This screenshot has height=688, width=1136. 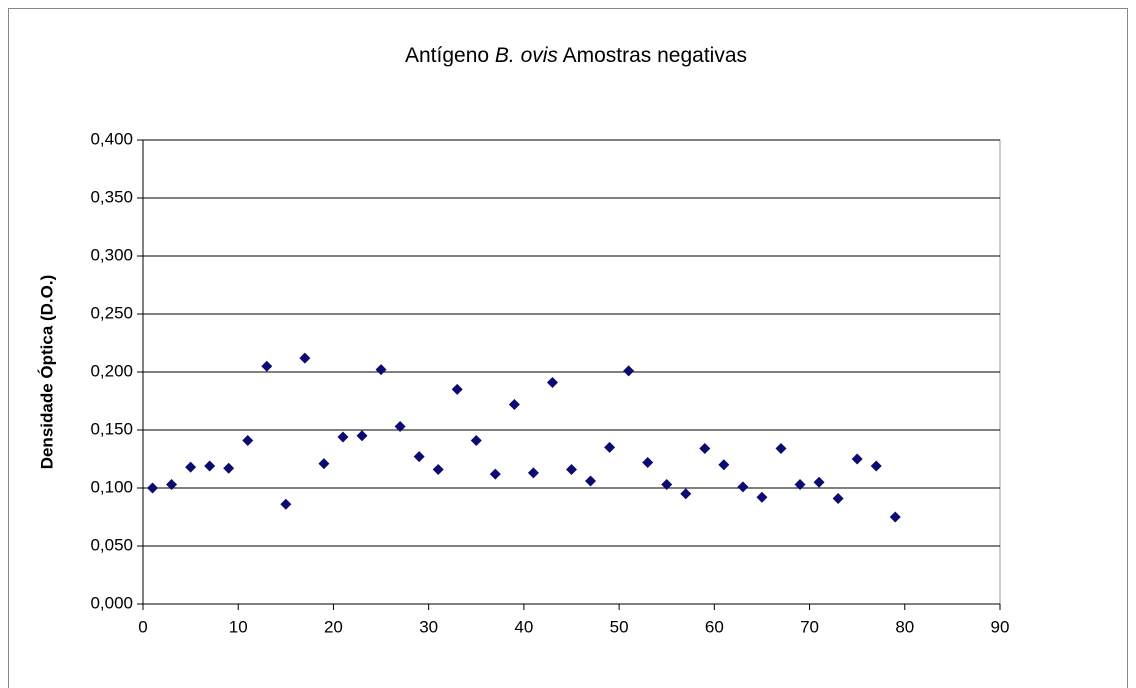 What do you see at coordinates (111, 254) in the screenshot?
I see `y-tick-label: 0,300` at bounding box center [111, 254].